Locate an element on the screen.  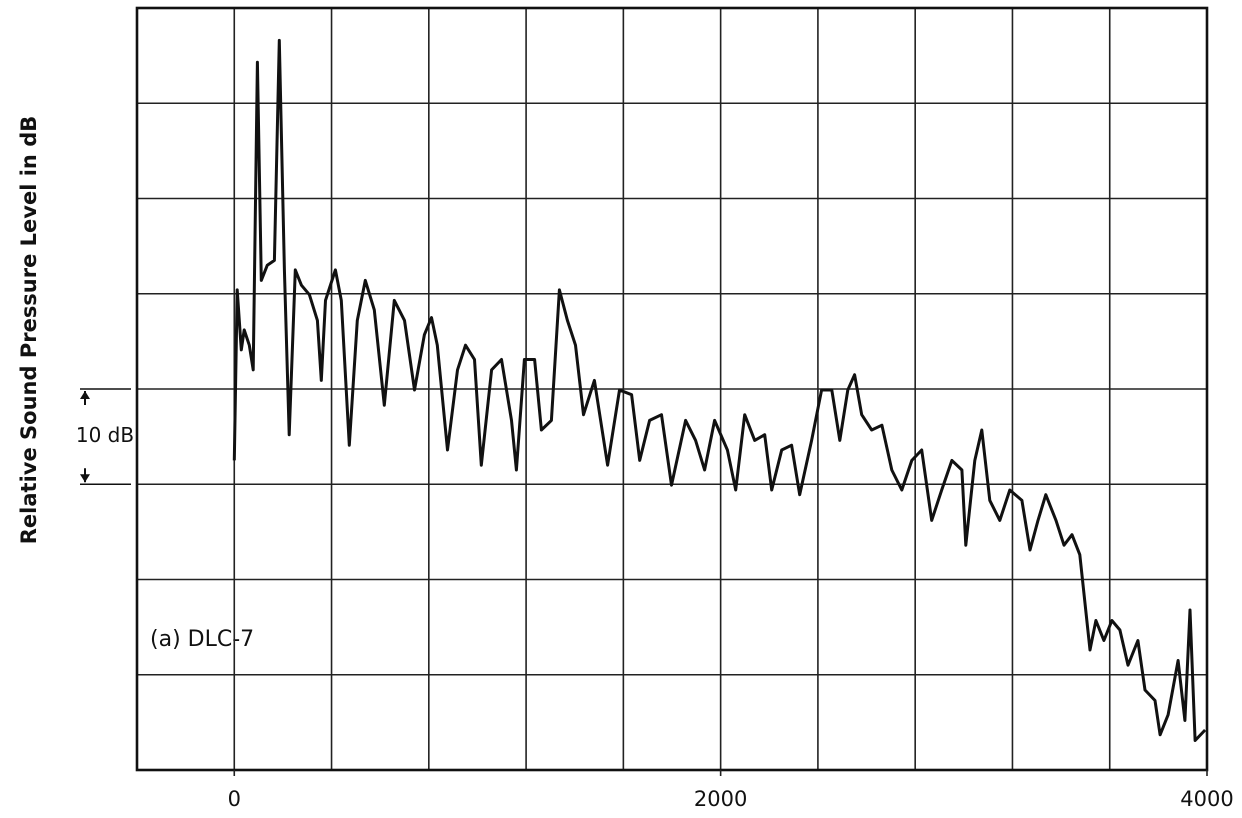
x-tick-label: 0 is located at coordinates (234, 799).